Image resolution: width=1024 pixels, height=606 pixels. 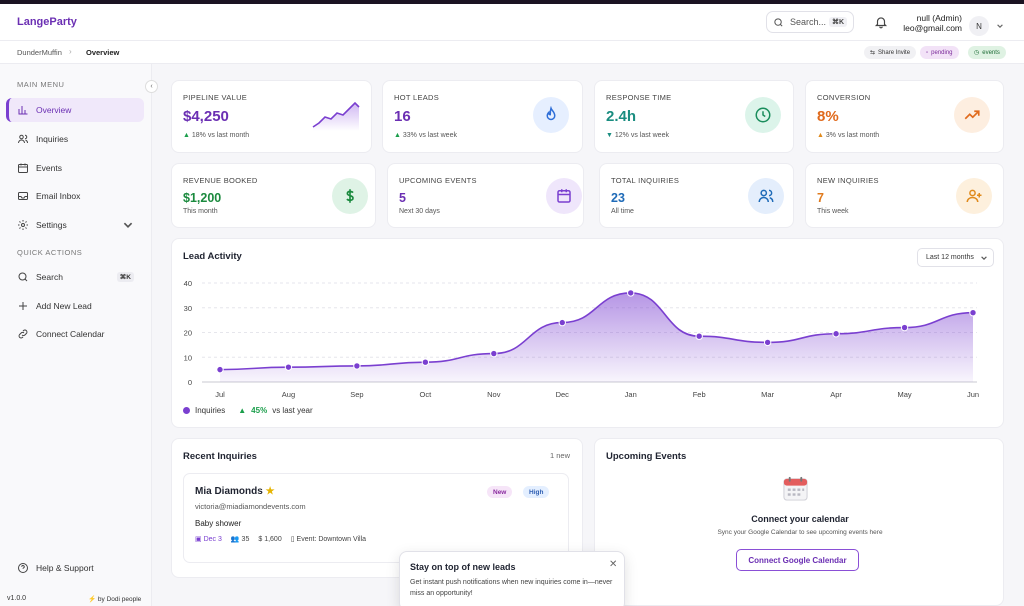 I want to click on inquiry-name: Mia Diamonds, so click(x=229, y=491).